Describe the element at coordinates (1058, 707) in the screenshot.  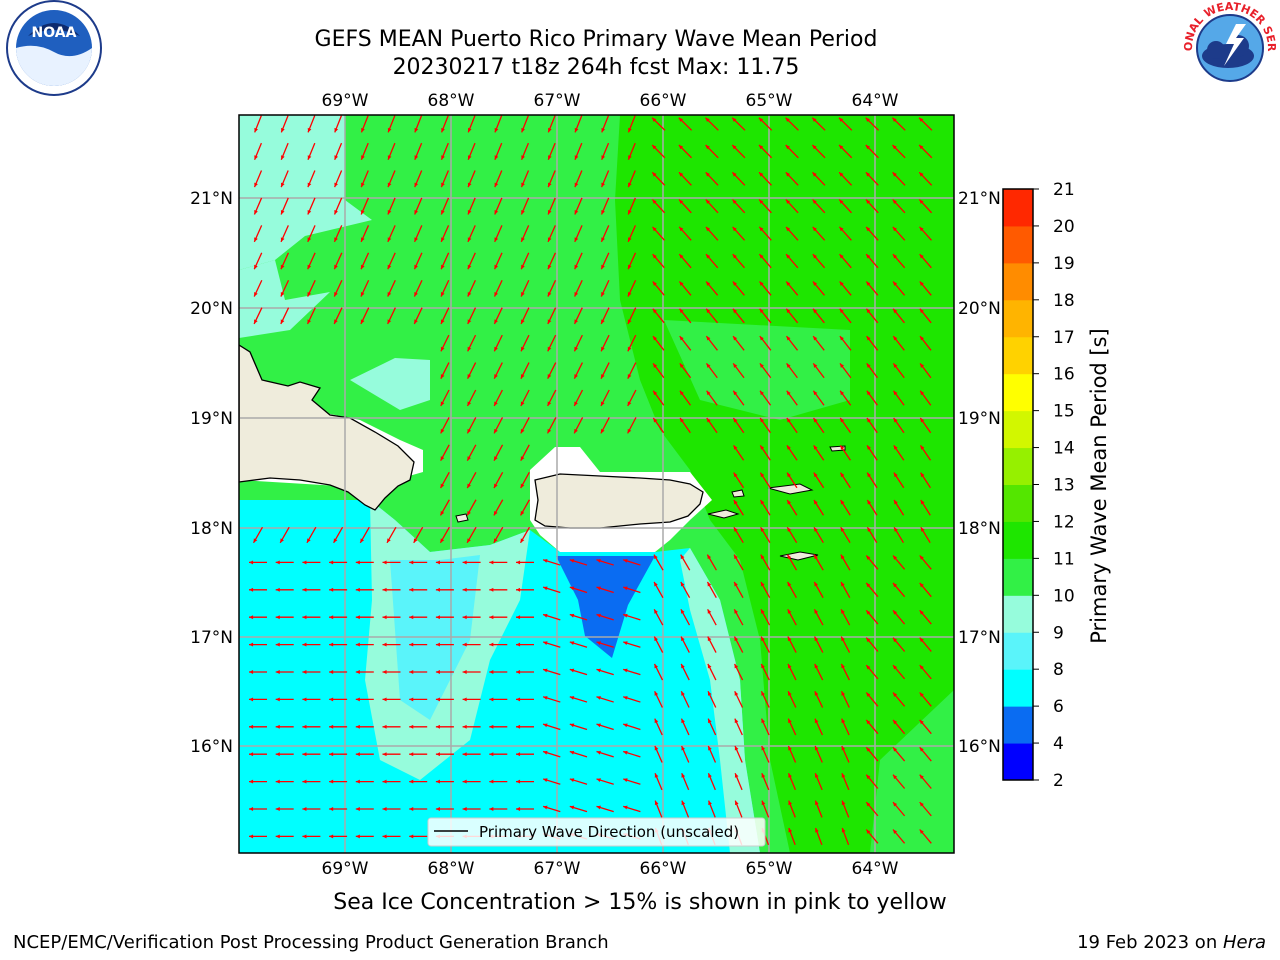
I see `colorbar-tick-label: 6` at that location.